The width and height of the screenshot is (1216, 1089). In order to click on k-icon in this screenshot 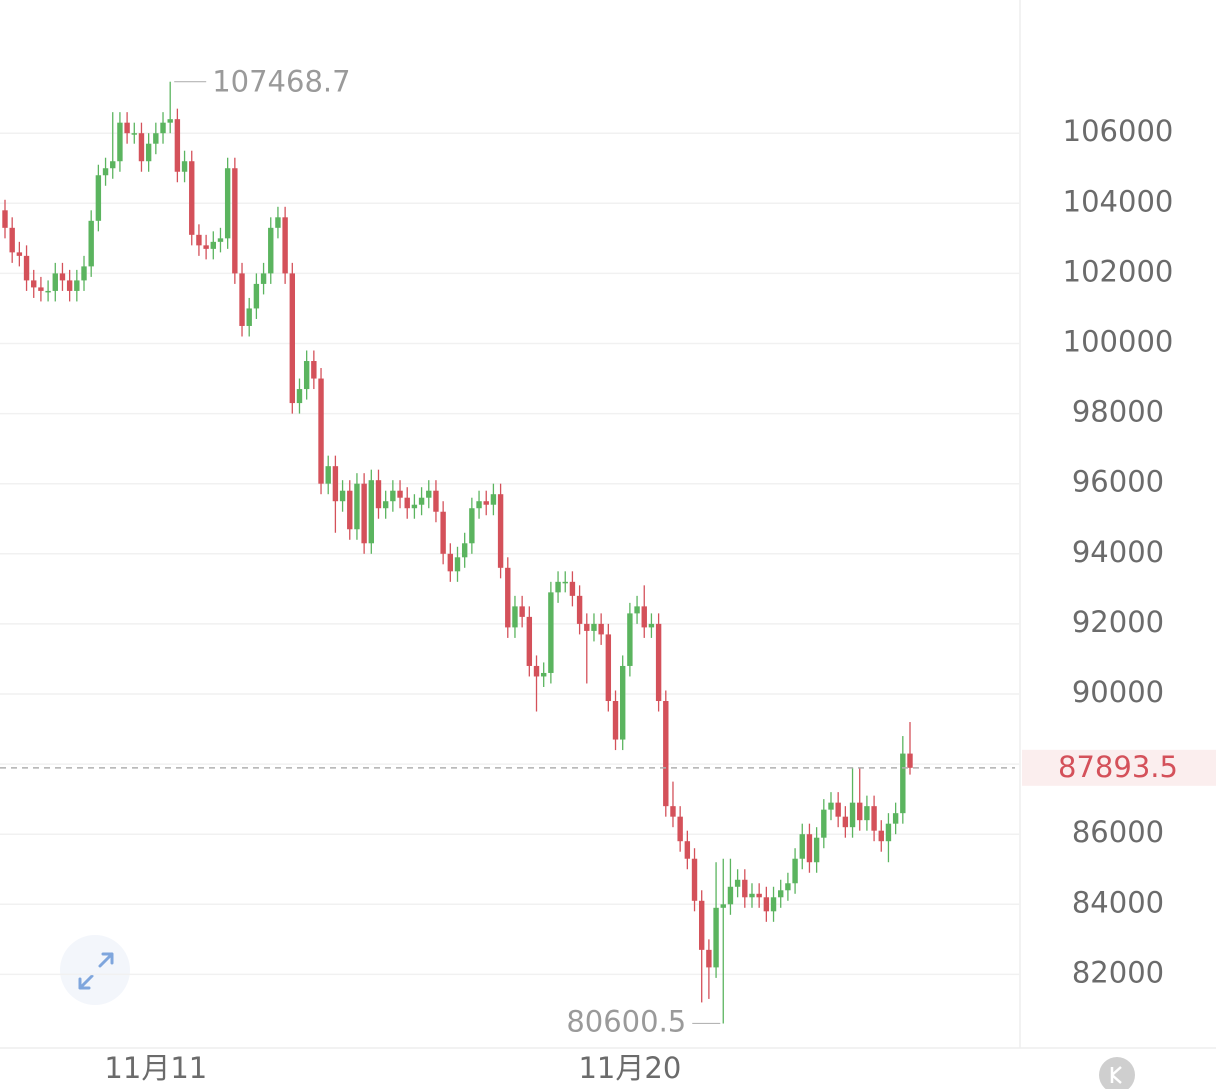, I will do `click(1116, 1075)`.